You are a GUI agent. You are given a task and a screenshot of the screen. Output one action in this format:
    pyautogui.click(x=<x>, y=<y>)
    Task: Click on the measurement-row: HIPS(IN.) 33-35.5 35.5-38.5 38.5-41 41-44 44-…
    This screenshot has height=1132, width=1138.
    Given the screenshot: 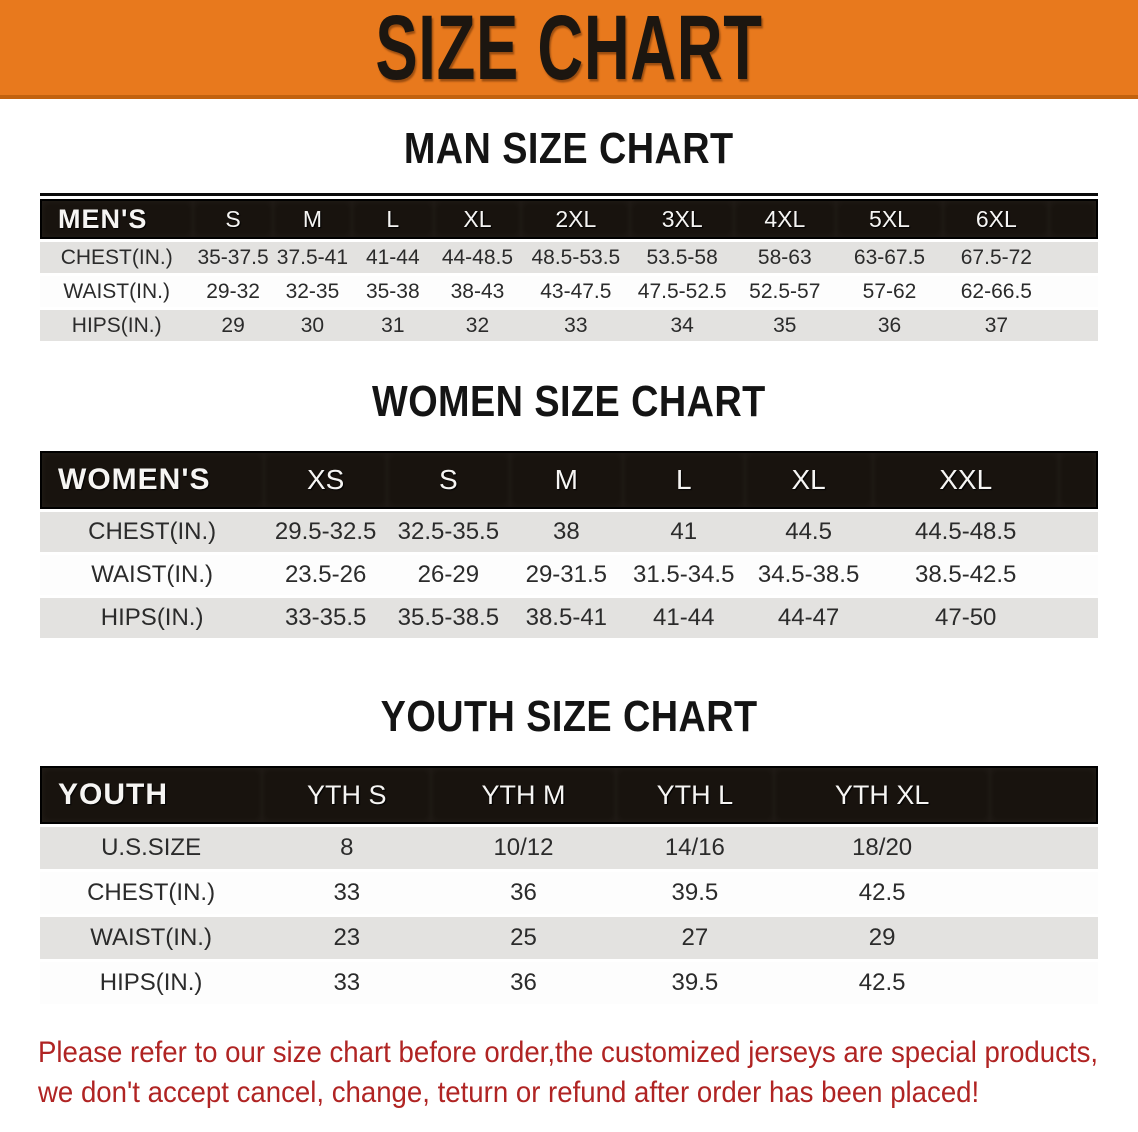 What is the action you would take?
    pyautogui.click(x=569, y=618)
    